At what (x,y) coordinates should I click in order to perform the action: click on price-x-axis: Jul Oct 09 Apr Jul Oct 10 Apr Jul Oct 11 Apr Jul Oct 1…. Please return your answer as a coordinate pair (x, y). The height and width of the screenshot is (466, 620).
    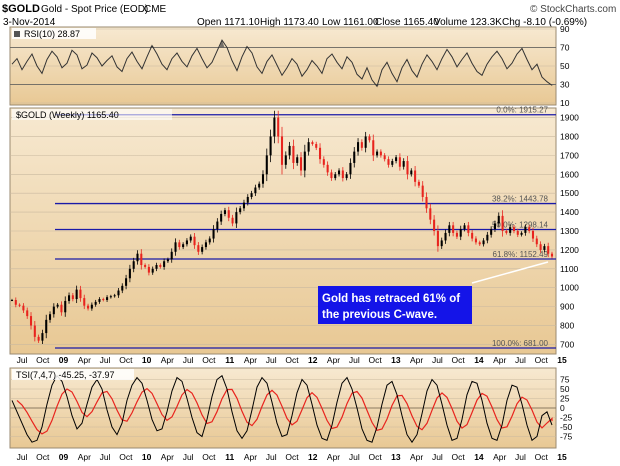
    Looking at the image, I should click on (292, 360).